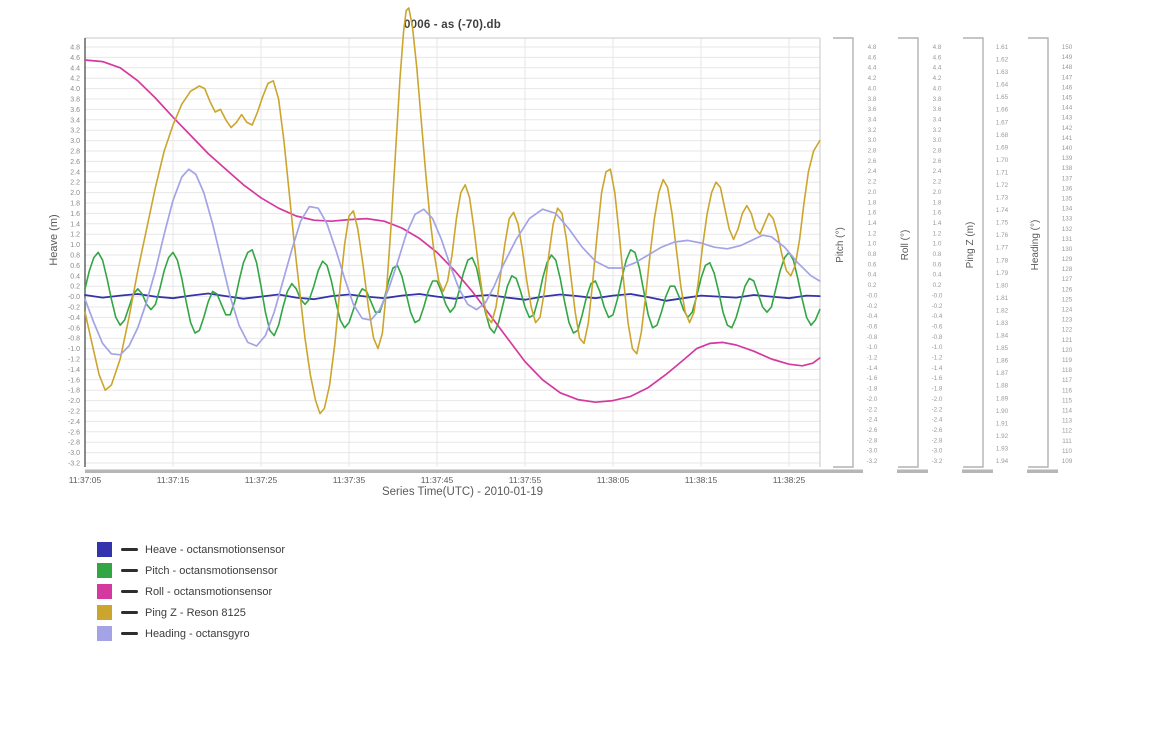 The height and width of the screenshot is (740, 1157). I want to click on svg-text: -3.2, so click(74, 464).